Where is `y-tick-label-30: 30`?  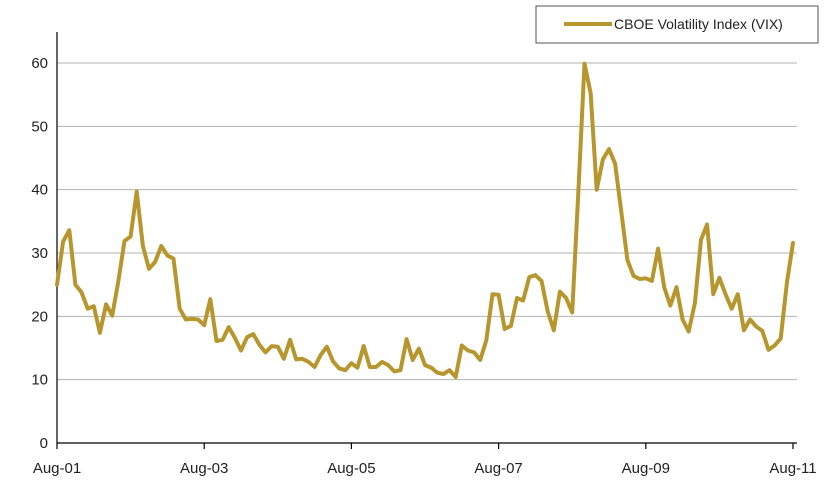 y-tick-label-30: 30 is located at coordinates (39, 253).